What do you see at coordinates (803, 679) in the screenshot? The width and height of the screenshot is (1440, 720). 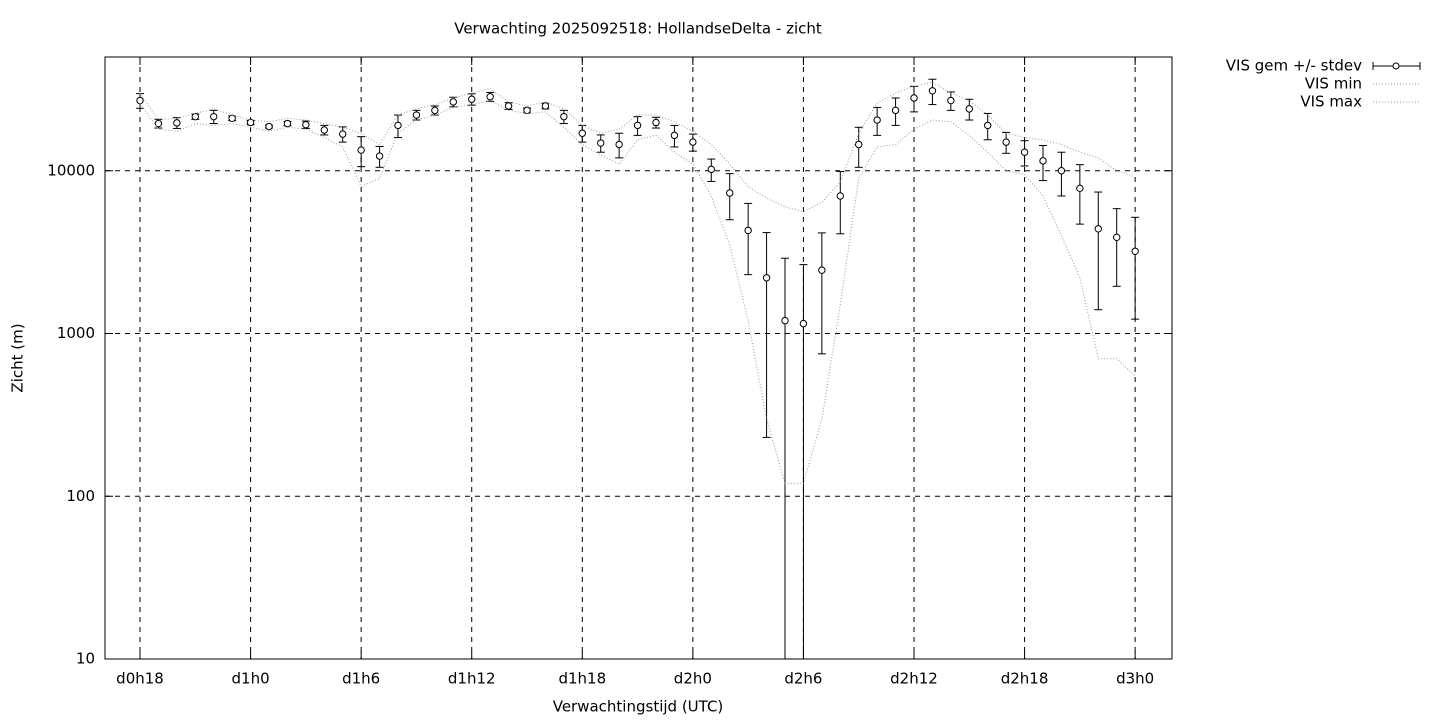 I see `x-tick-label: d2h6` at bounding box center [803, 679].